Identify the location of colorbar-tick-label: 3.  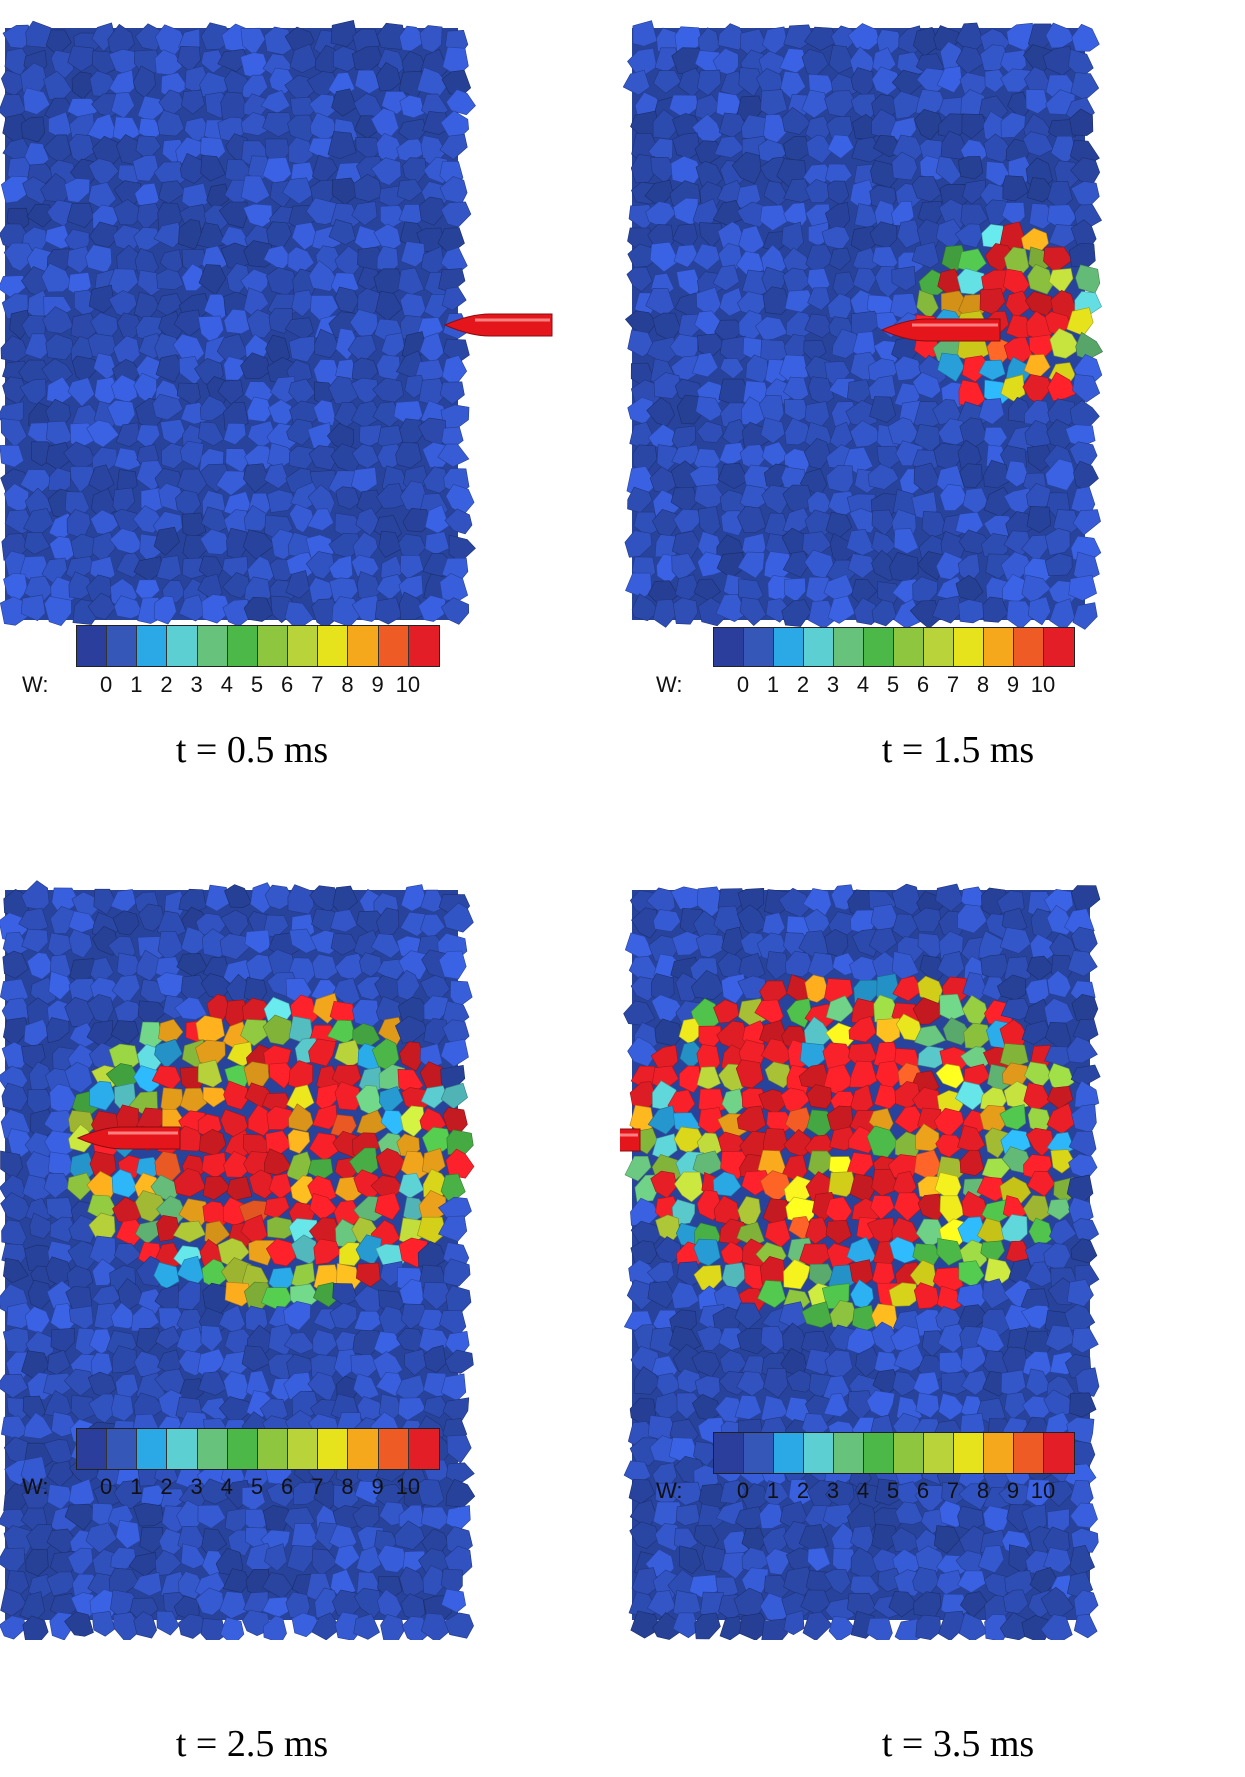
(833, 1490).